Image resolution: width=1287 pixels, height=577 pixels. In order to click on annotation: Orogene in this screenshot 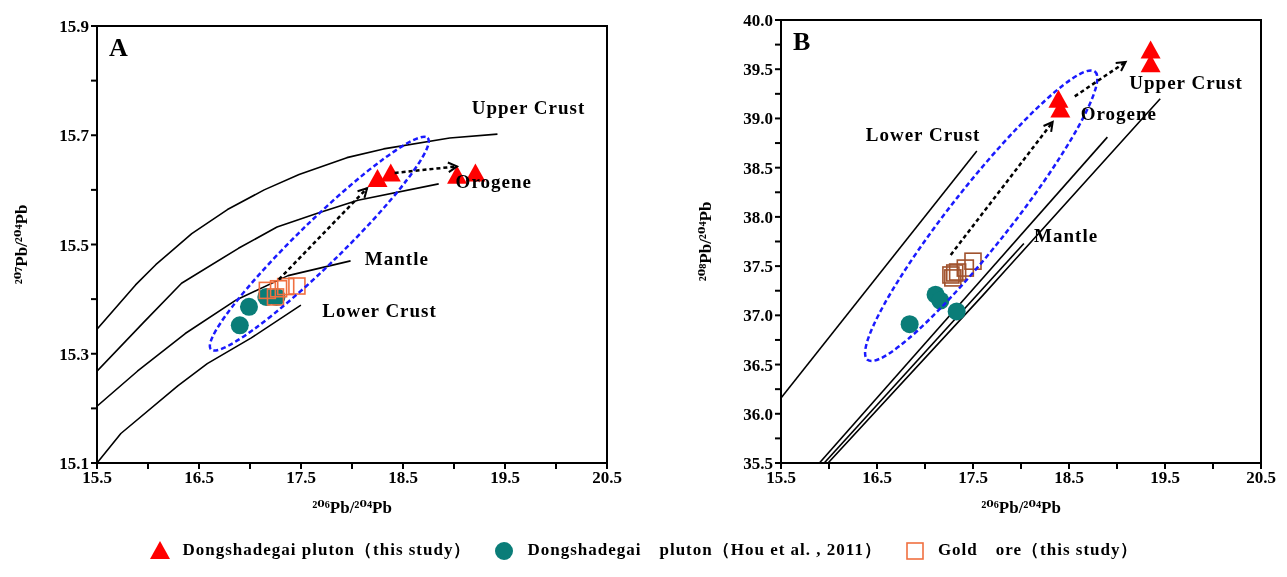, I will do `click(493, 181)`.